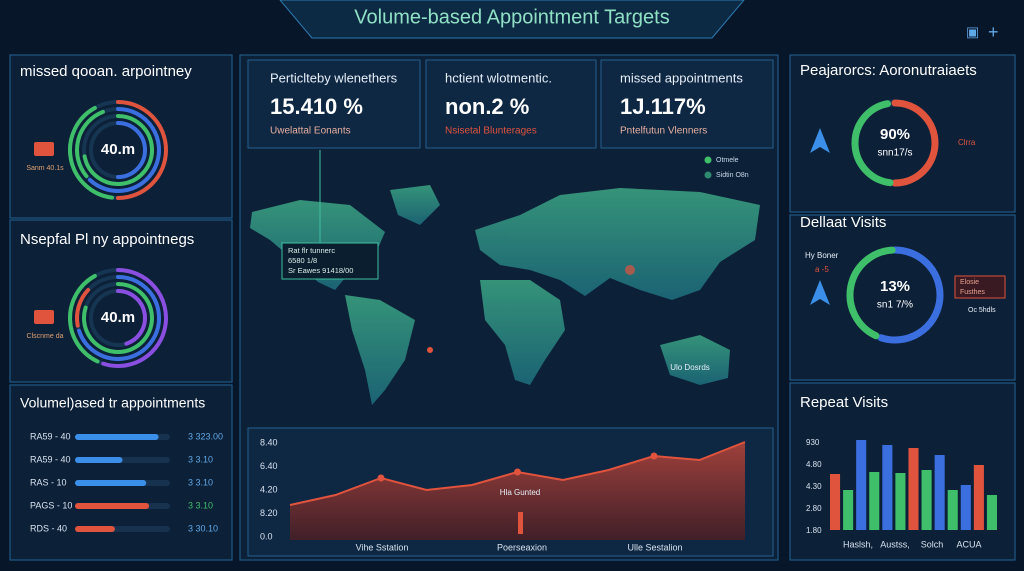 The height and width of the screenshot is (571, 1024). What do you see at coordinates (51, 505) in the screenshot?
I see `label: PAGS - 10` at bounding box center [51, 505].